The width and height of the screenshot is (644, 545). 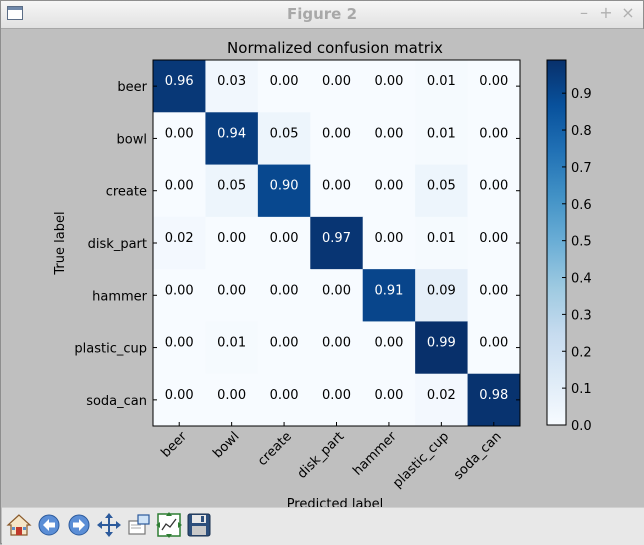 What do you see at coordinates (335, 502) in the screenshot?
I see `x-axis-label: Predicted label` at bounding box center [335, 502].